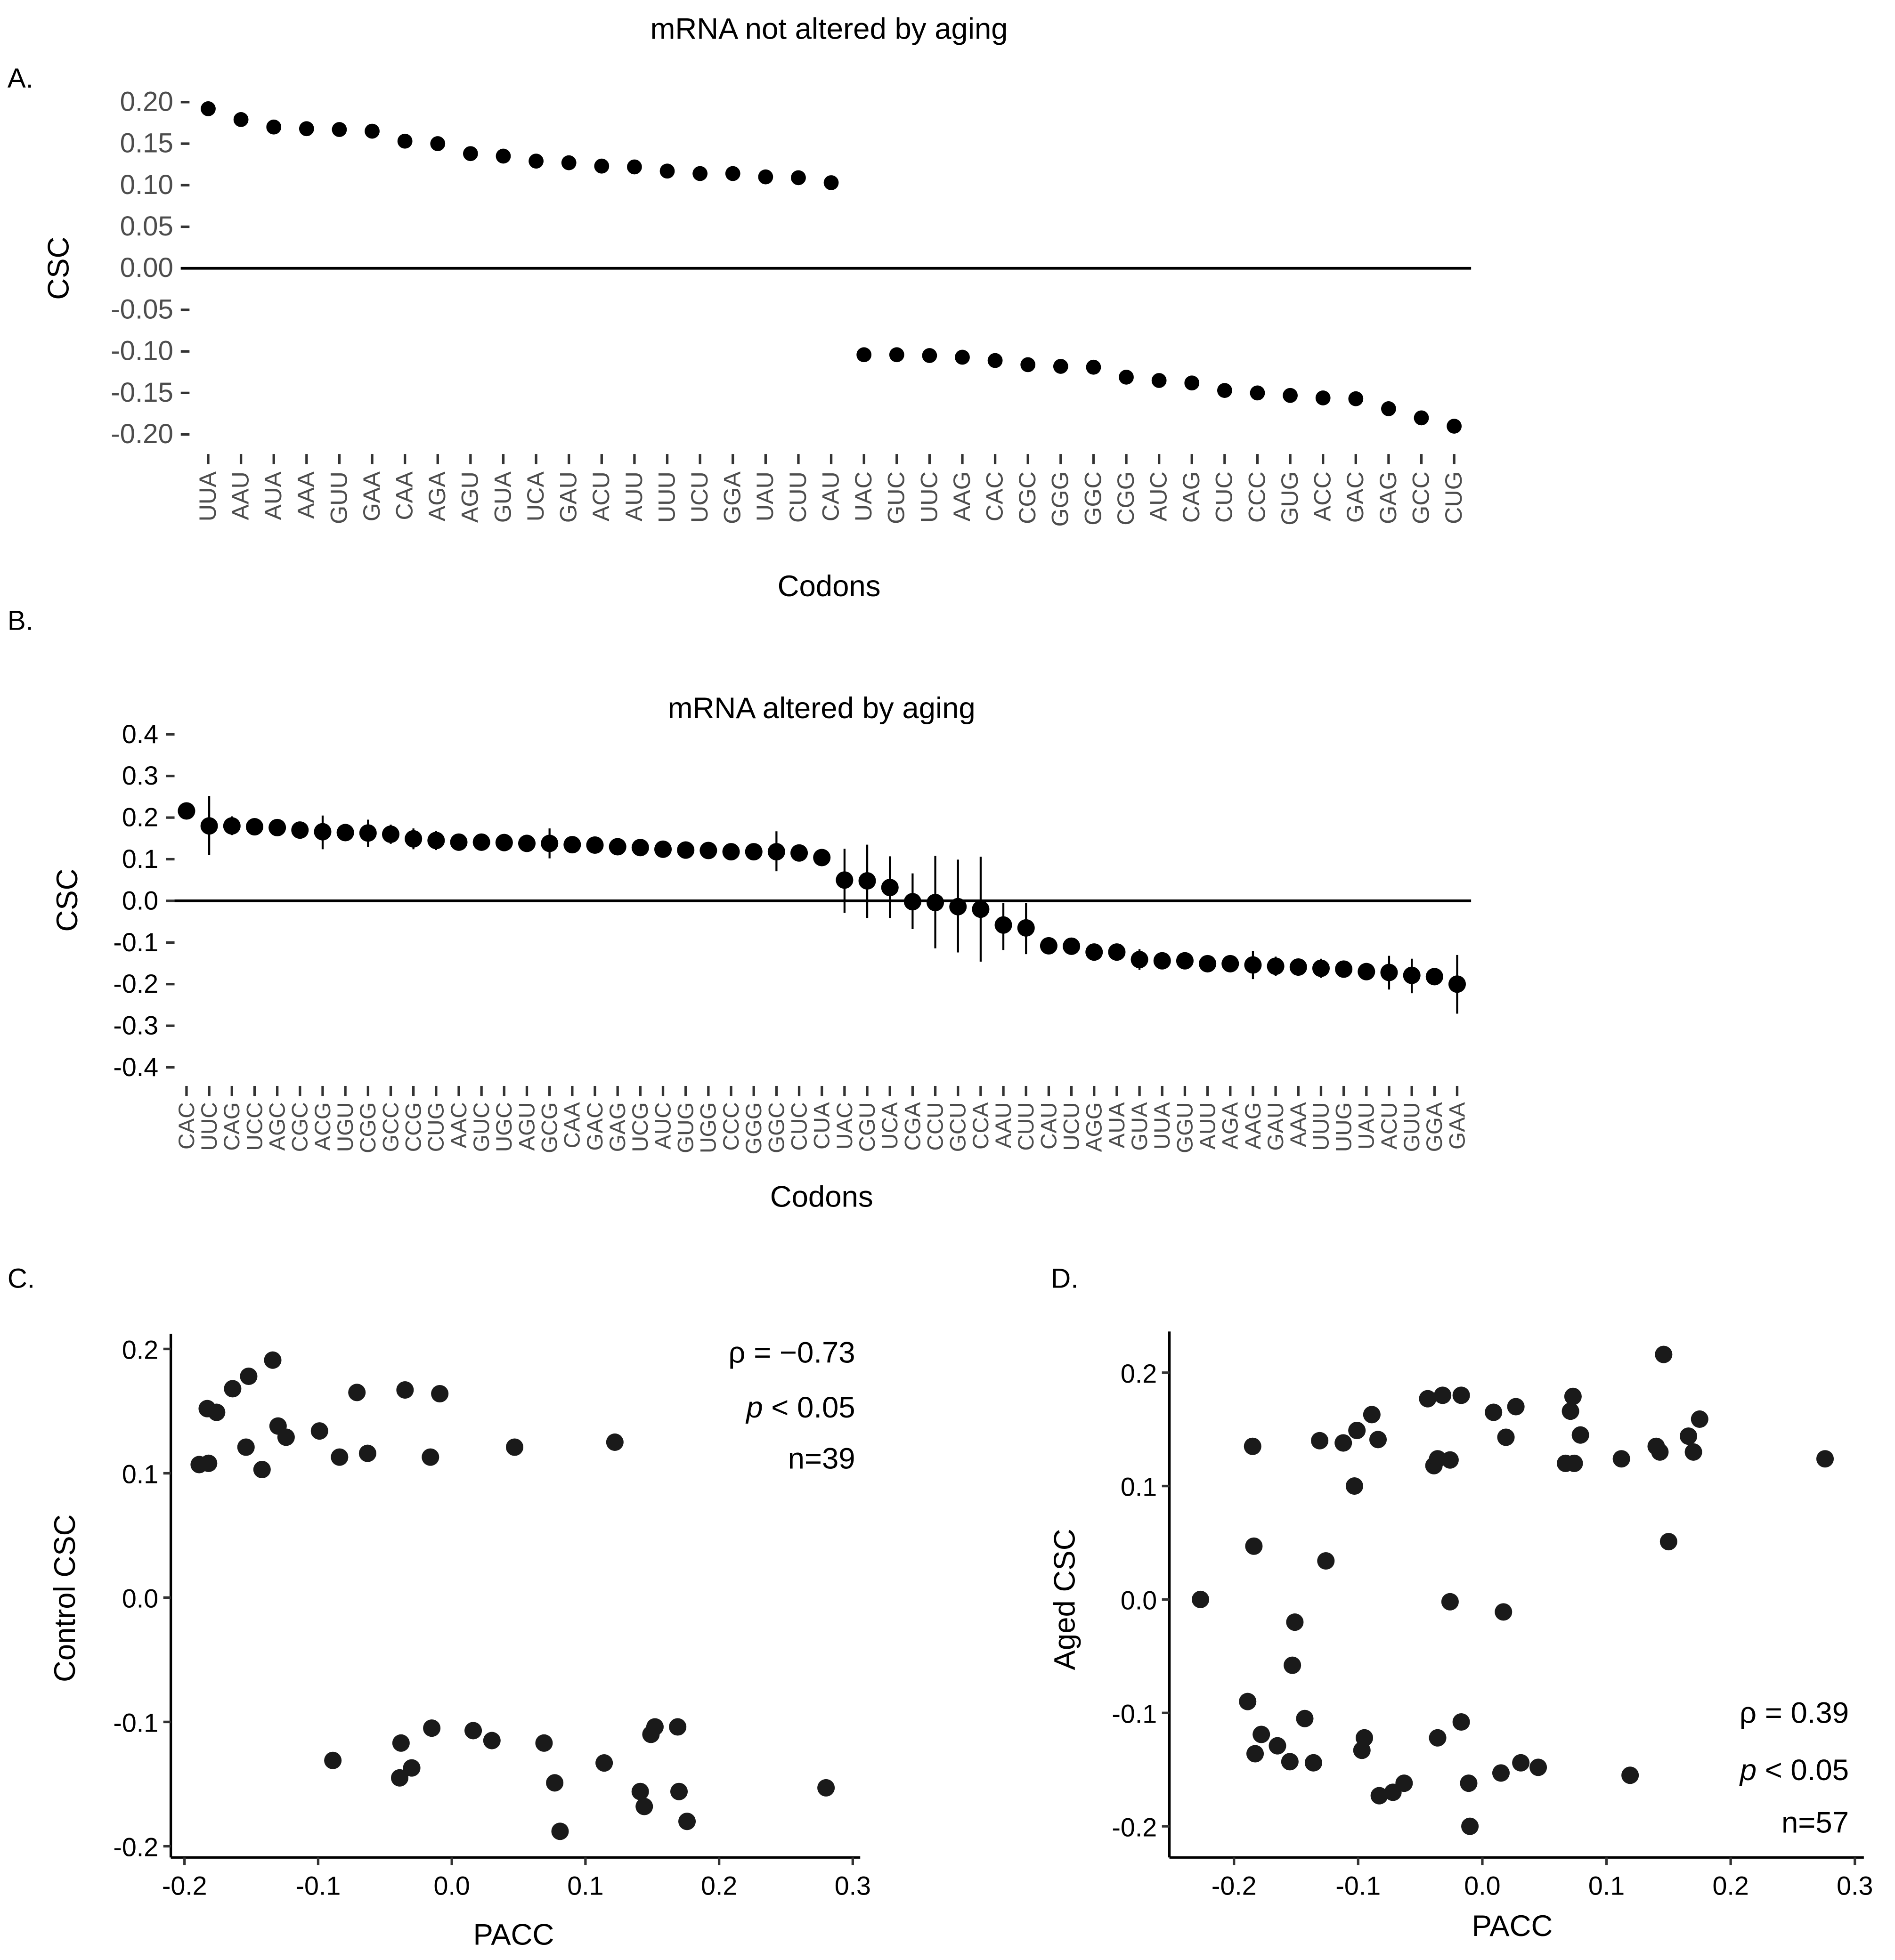 This screenshot has width=1895, height=1960. What do you see at coordinates (981, 1126) in the screenshot?
I see `codon-label: CCA` at bounding box center [981, 1126].